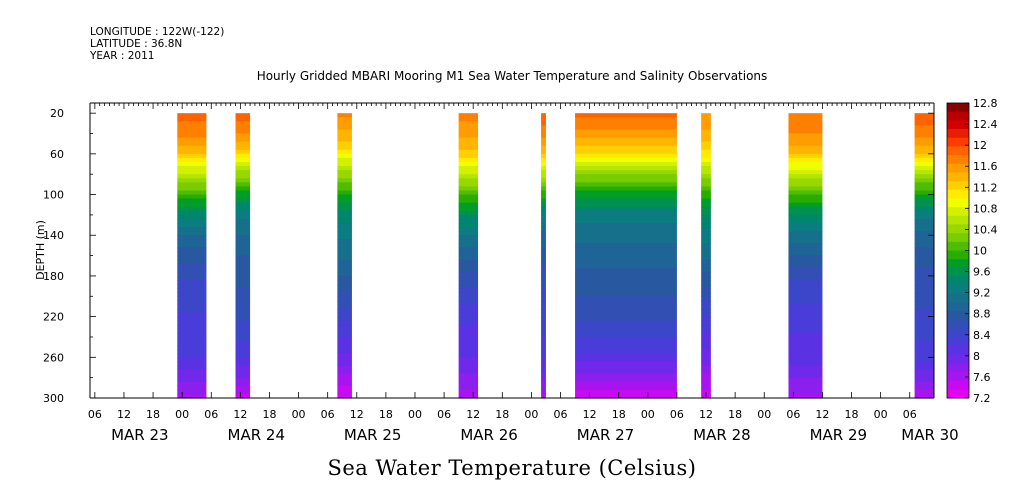 This screenshot has width=1009, height=504. What do you see at coordinates (53, 276) in the screenshot?
I see `y-tick-label: 180` at bounding box center [53, 276].